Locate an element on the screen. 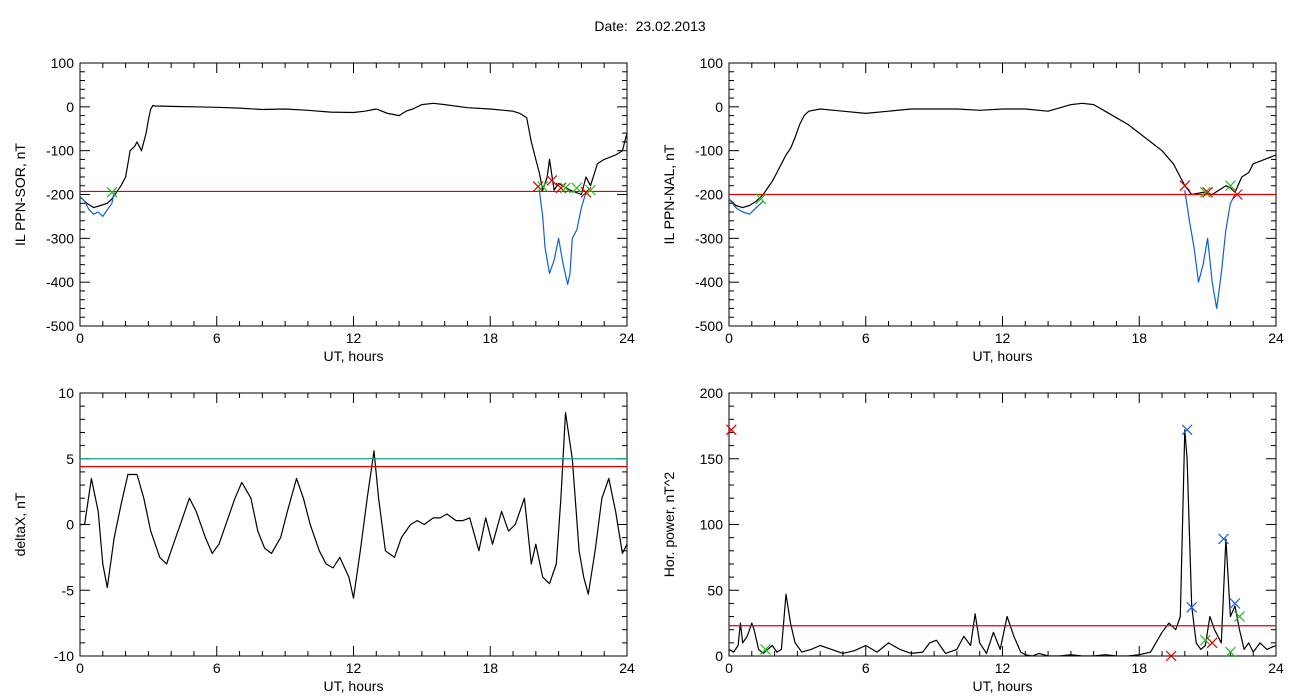 Image resolution: width=1300 pixels, height=700 pixels. y-tick-label: 200 is located at coordinates (712, 393).